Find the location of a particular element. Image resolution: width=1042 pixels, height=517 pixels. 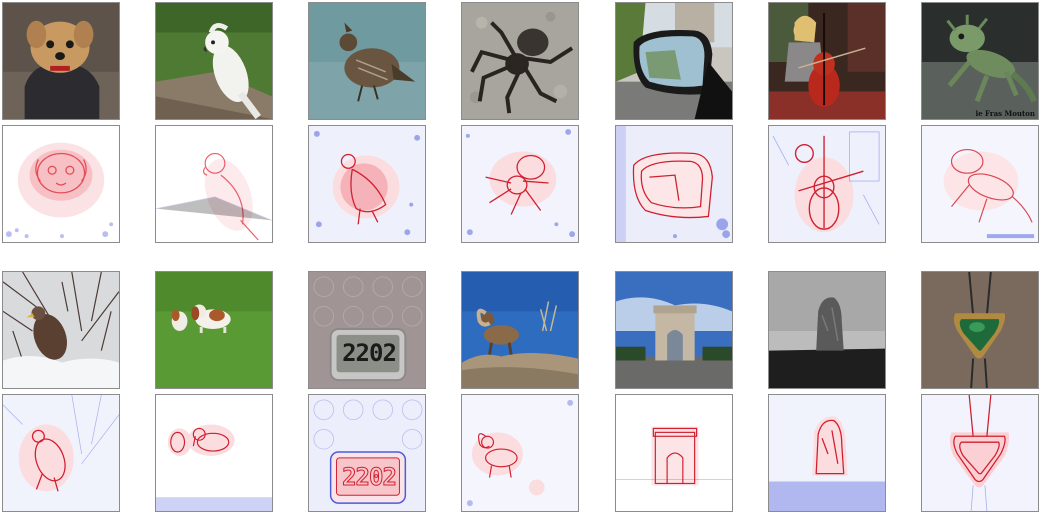

heatmap-triumphal-arch is located at coordinates (674, 453).